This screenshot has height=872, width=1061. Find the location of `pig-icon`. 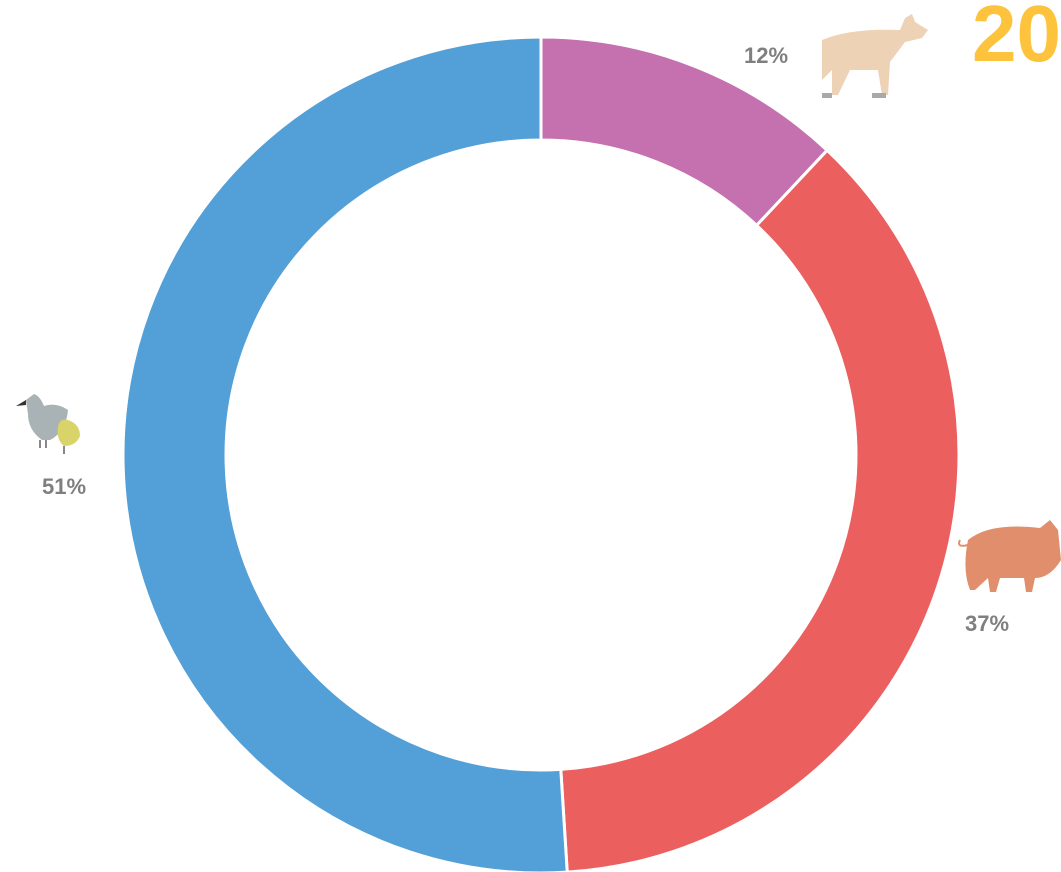

pig-icon is located at coordinates (1009, 556).